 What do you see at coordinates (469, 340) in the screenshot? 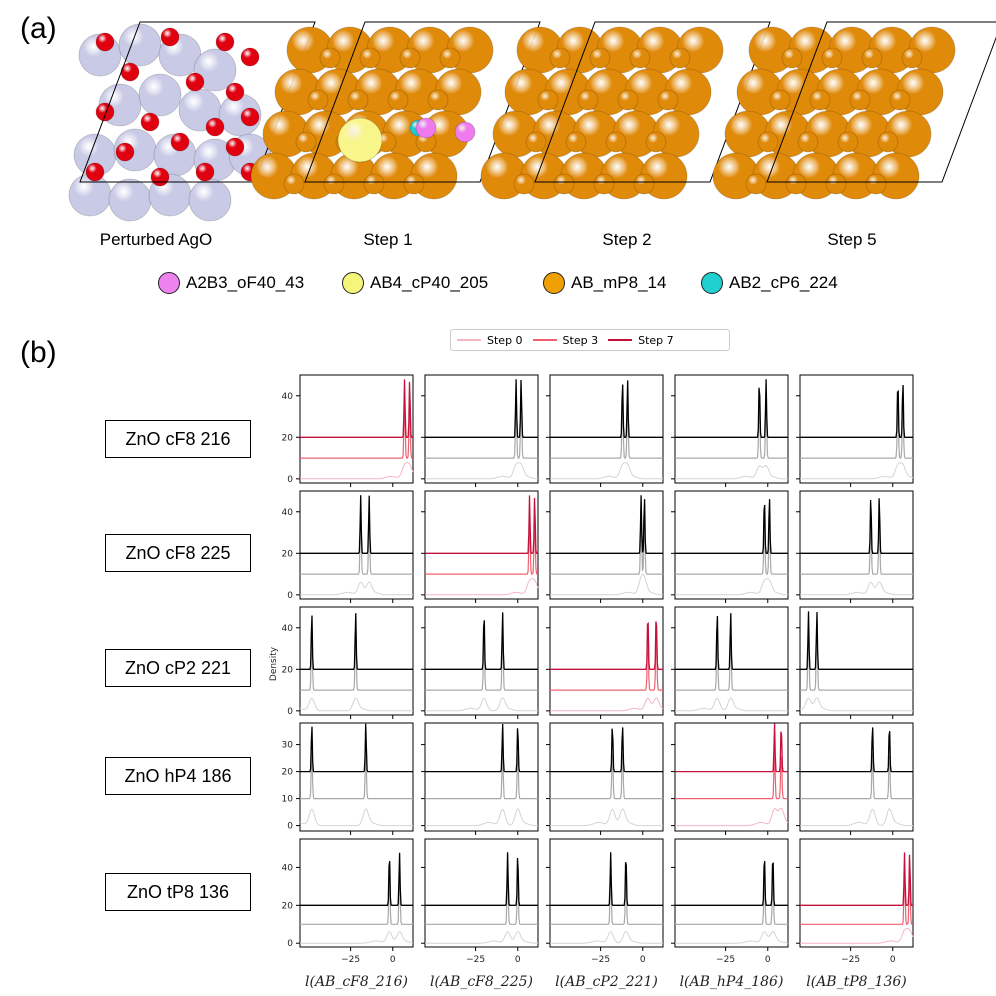
I see `step-0-line-icon` at bounding box center [469, 340].